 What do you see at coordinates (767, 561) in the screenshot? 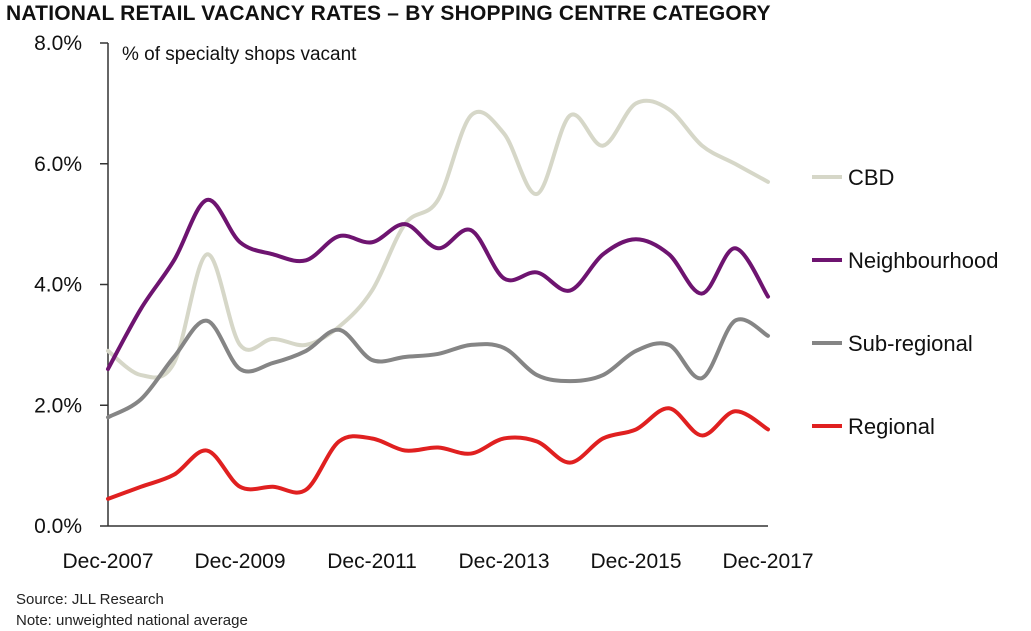
I see `x-tick-label: Dec-2017` at bounding box center [767, 561].